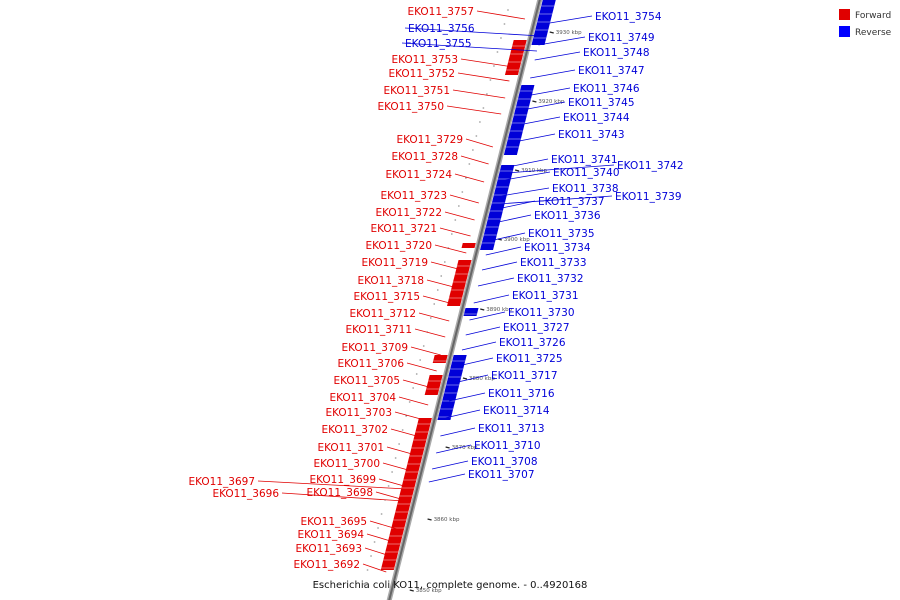  What do you see at coordinates (408, 213) in the screenshot?
I see `forward-gene-label: EKO11_3722` at bounding box center [408, 213].